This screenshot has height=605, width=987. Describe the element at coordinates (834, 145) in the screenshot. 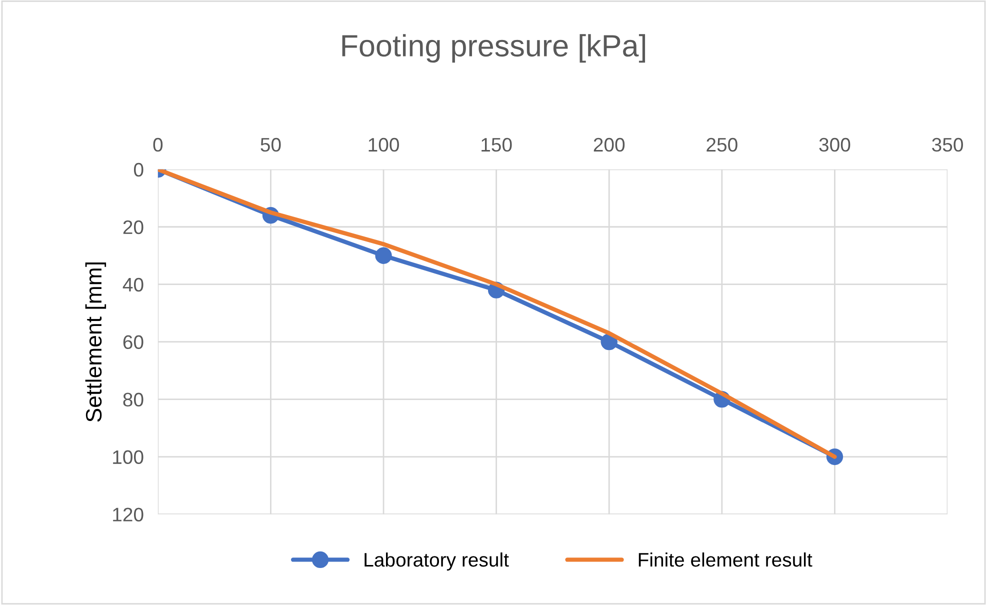

I see `x-tick-label: 300` at that location.